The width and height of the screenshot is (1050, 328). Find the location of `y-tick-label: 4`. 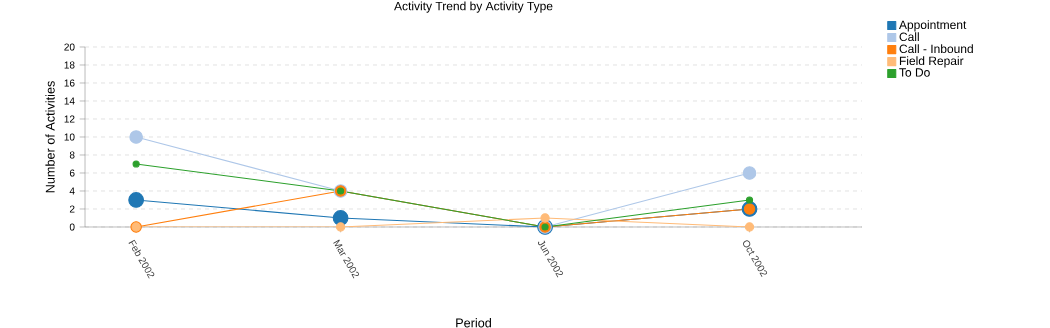

y-tick-label: 4 is located at coordinates (72, 191).